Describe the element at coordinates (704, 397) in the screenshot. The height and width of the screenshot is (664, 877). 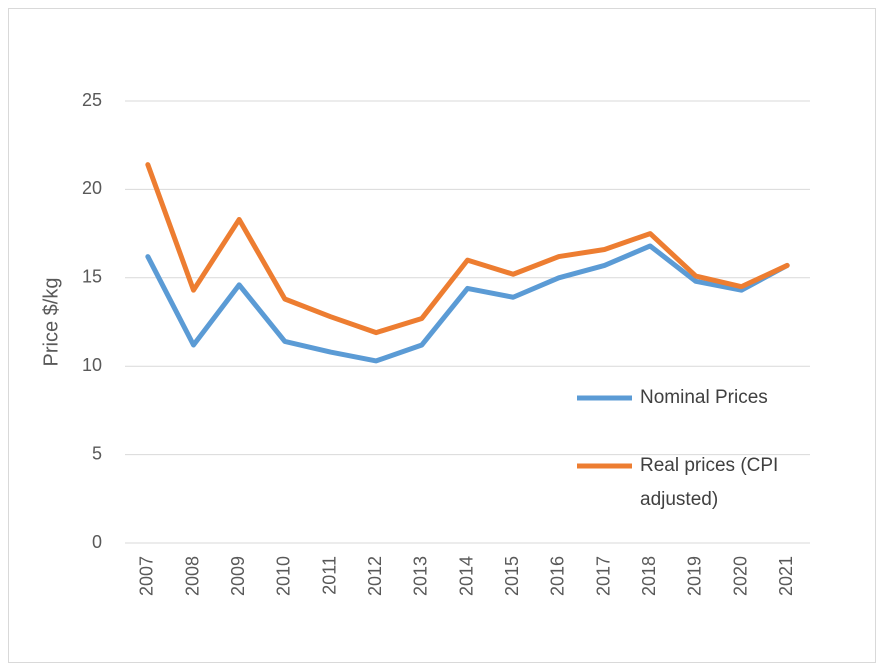
I see `legend-label: Nominal Prices` at that location.